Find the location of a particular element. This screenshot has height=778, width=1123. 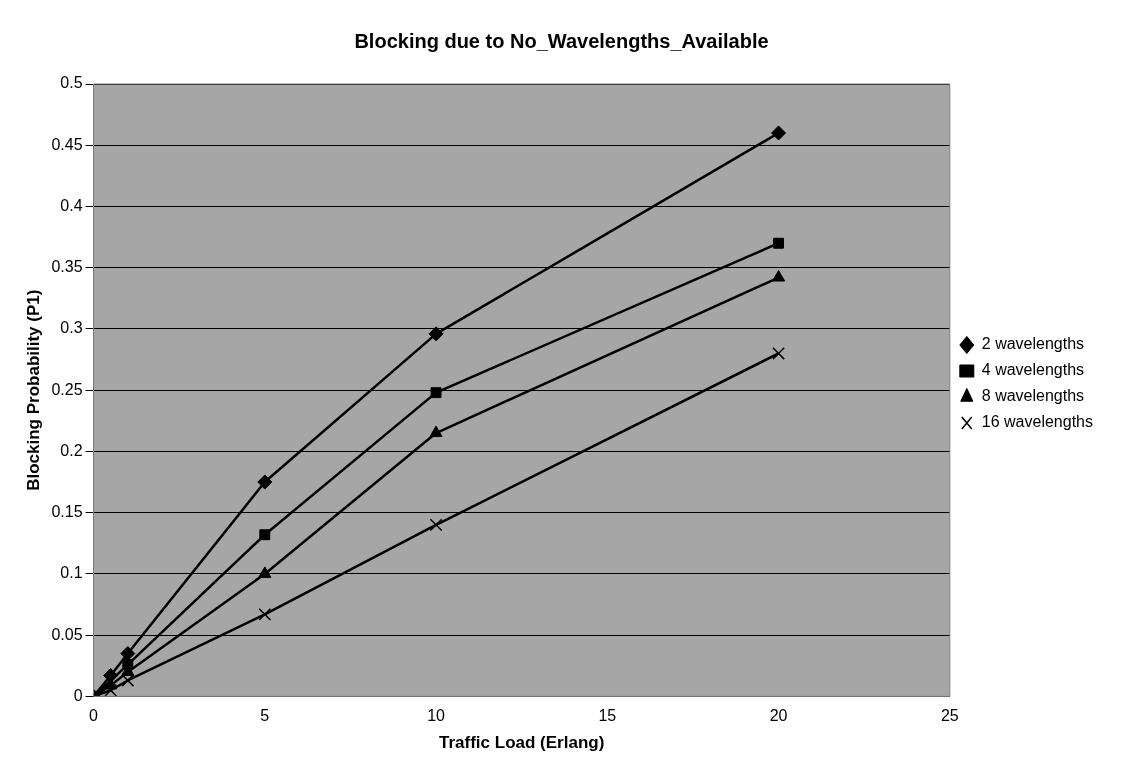

y-tick-label: 0.25 is located at coordinates (67, 389).